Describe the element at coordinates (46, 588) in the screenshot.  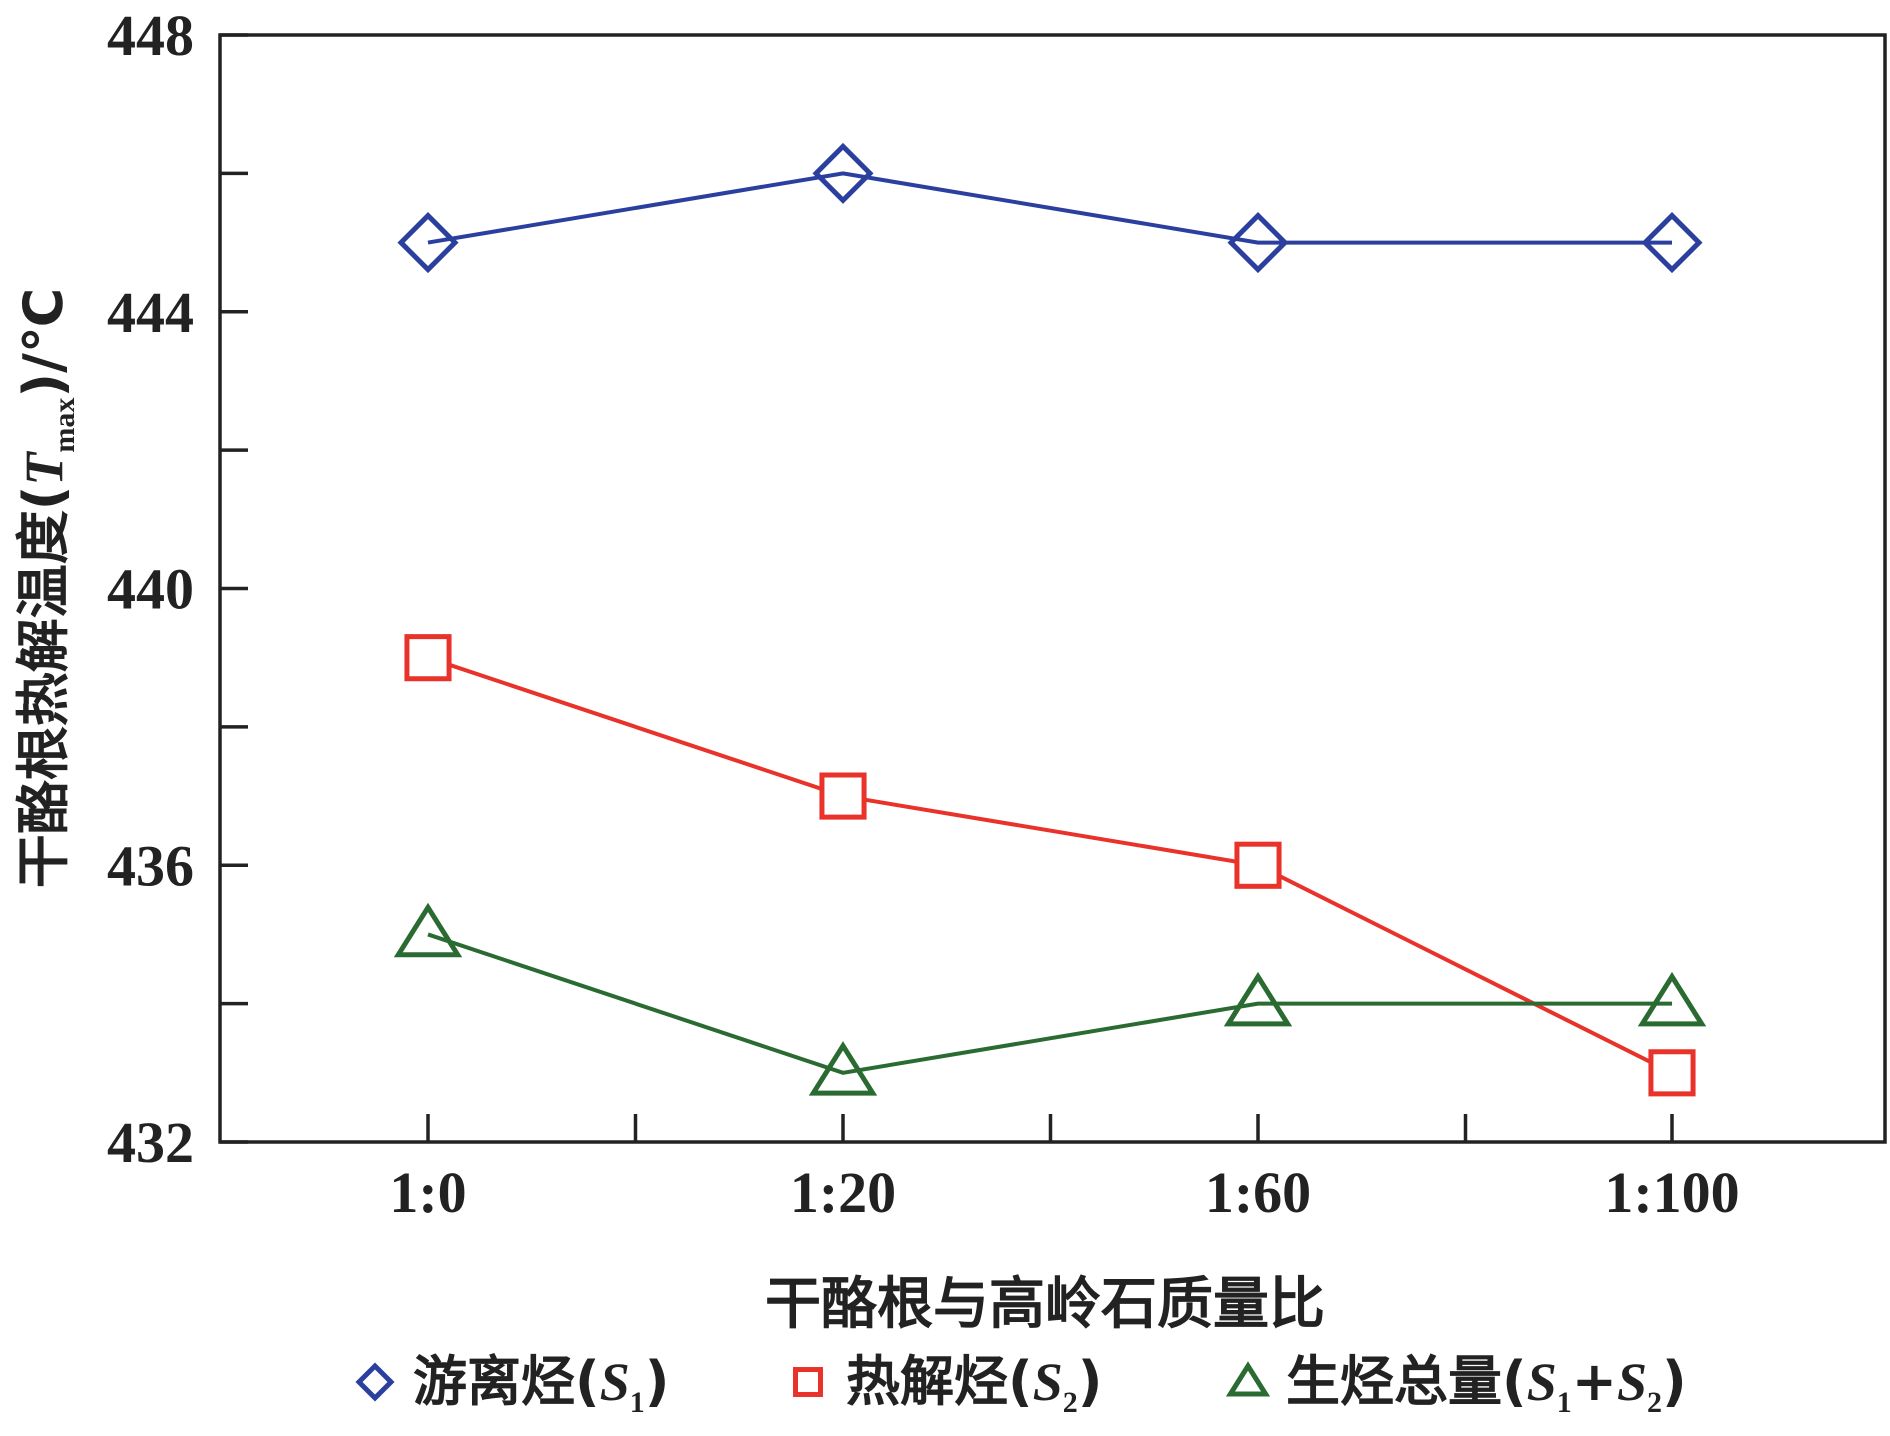
I see `y-axis-title: 干酪根热解温度(Tmax)/℃` at that location.